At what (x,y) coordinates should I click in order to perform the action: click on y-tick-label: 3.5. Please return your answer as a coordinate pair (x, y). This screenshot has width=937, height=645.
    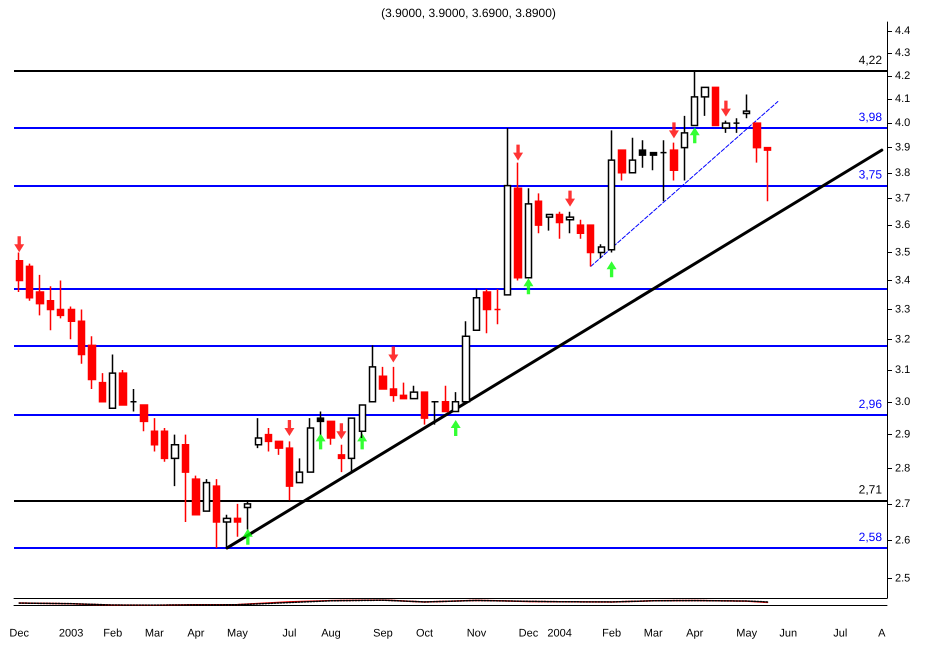
    Looking at the image, I should click on (902, 252).